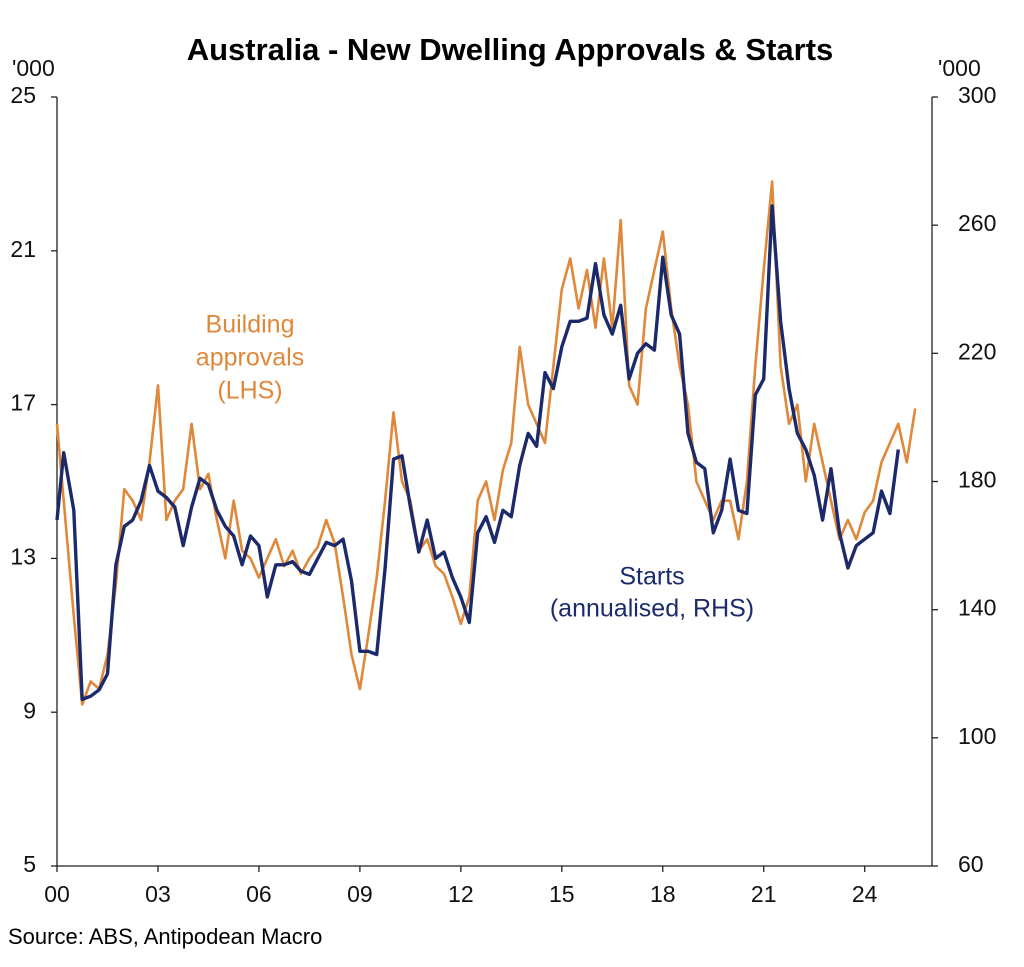  What do you see at coordinates (23, 95) in the screenshot?
I see `y-tick-label: 25` at bounding box center [23, 95].